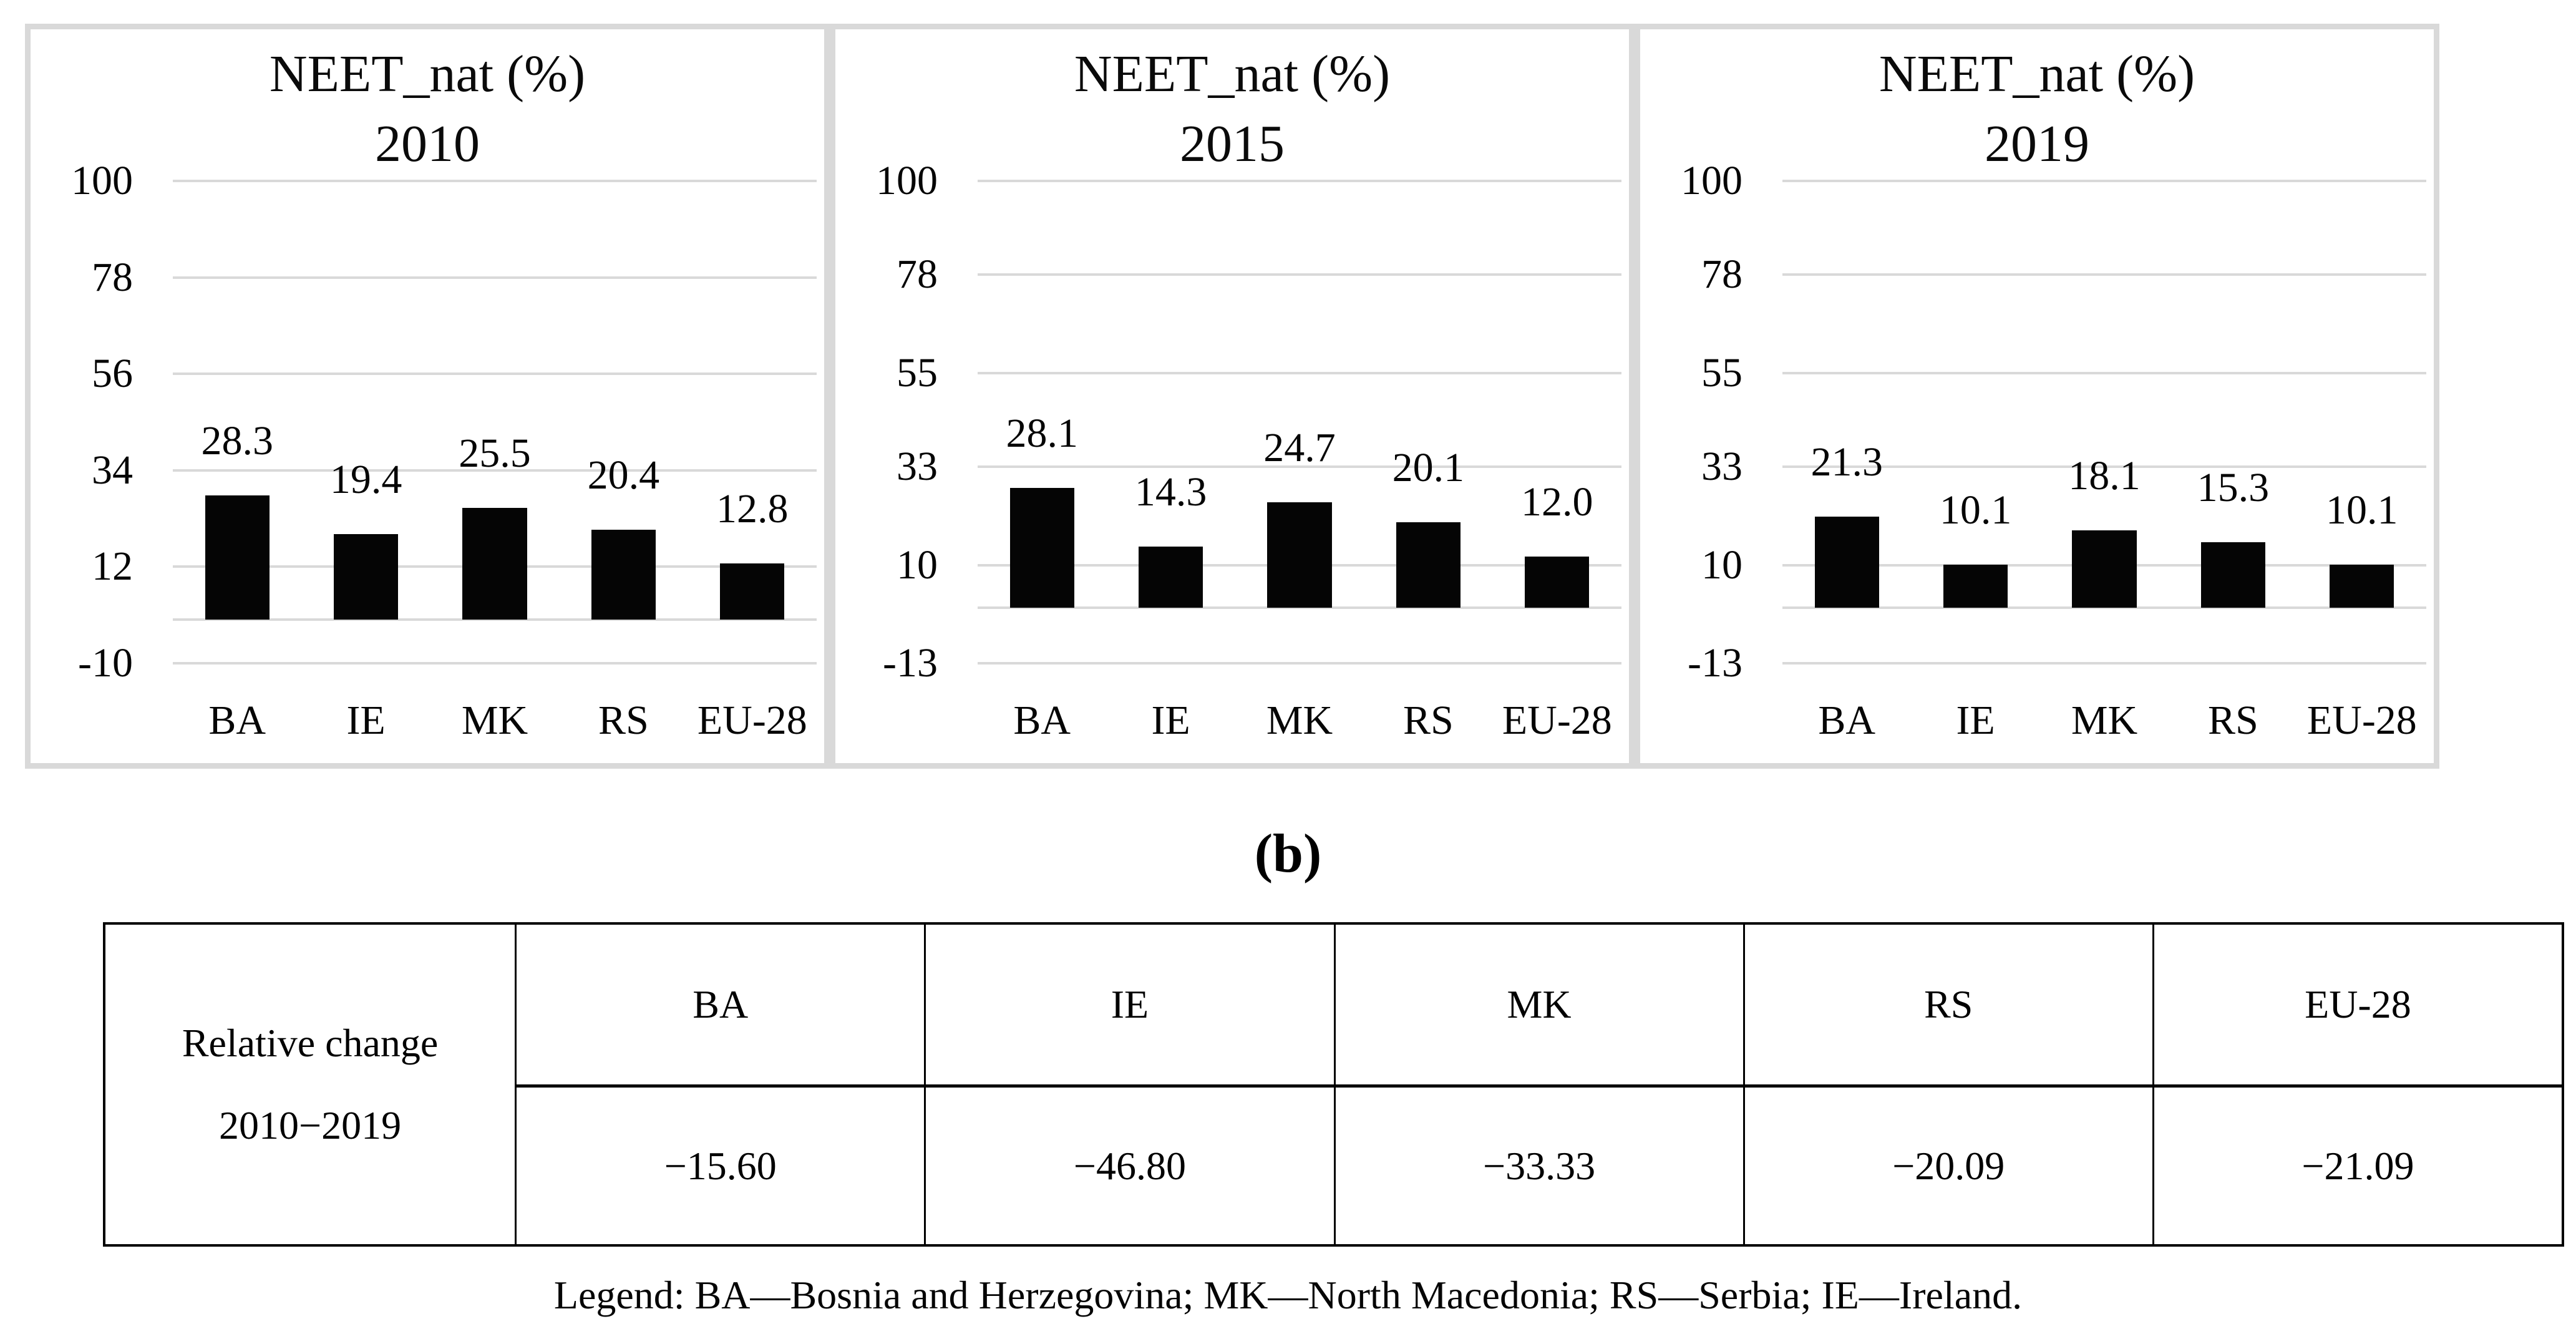 The height and width of the screenshot is (1334, 2576). Describe the element at coordinates (2104, 476) in the screenshot. I see `bar-value-label-MK: 18.1` at that location.